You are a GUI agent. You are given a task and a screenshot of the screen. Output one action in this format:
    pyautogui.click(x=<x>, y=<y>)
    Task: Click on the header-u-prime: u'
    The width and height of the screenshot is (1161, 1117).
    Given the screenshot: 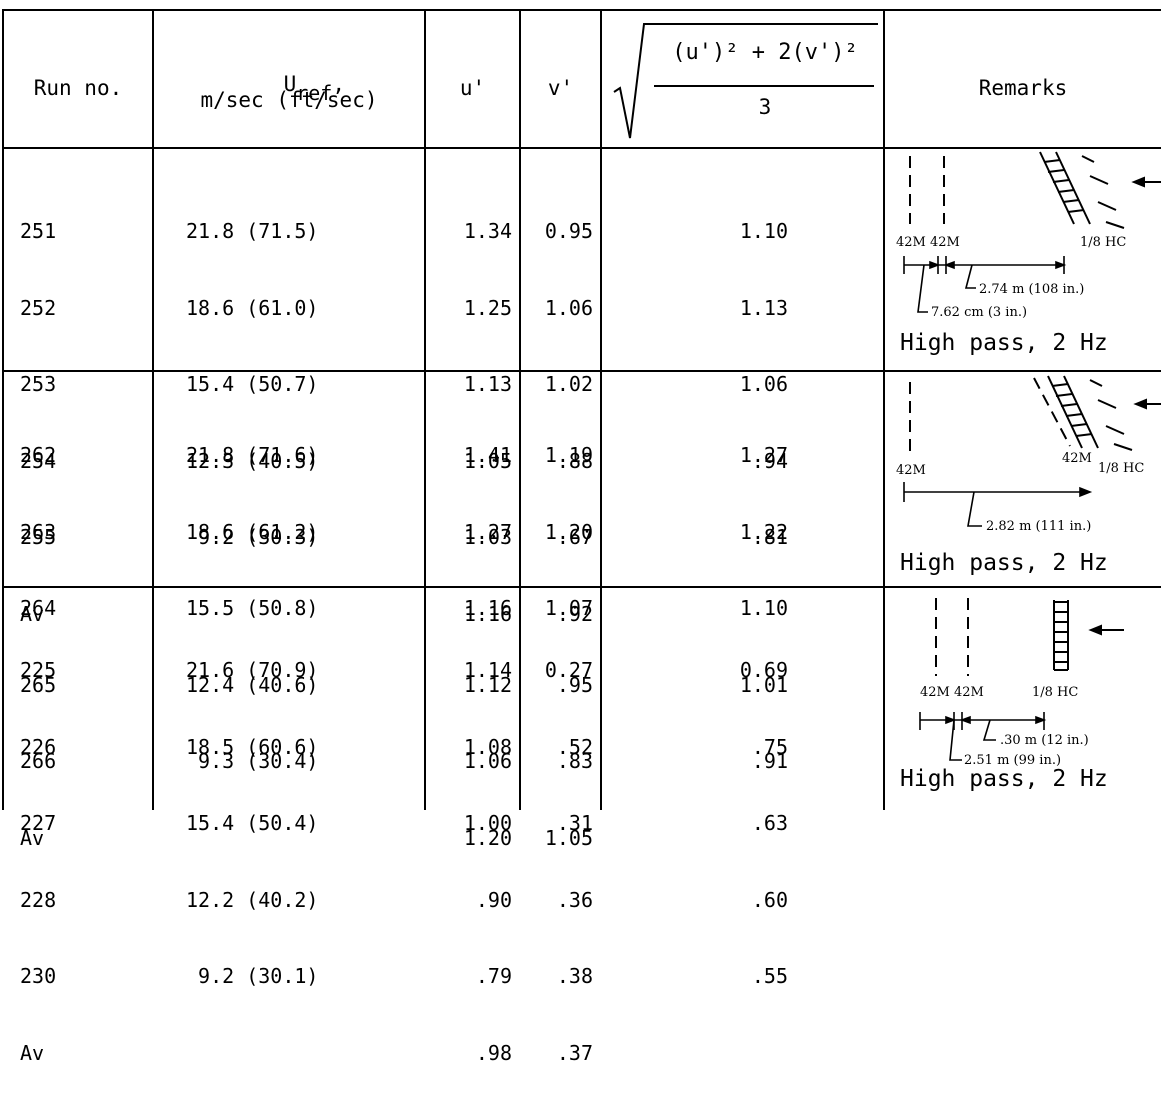 What is the action you would take?
    pyautogui.click(x=472, y=88)
    